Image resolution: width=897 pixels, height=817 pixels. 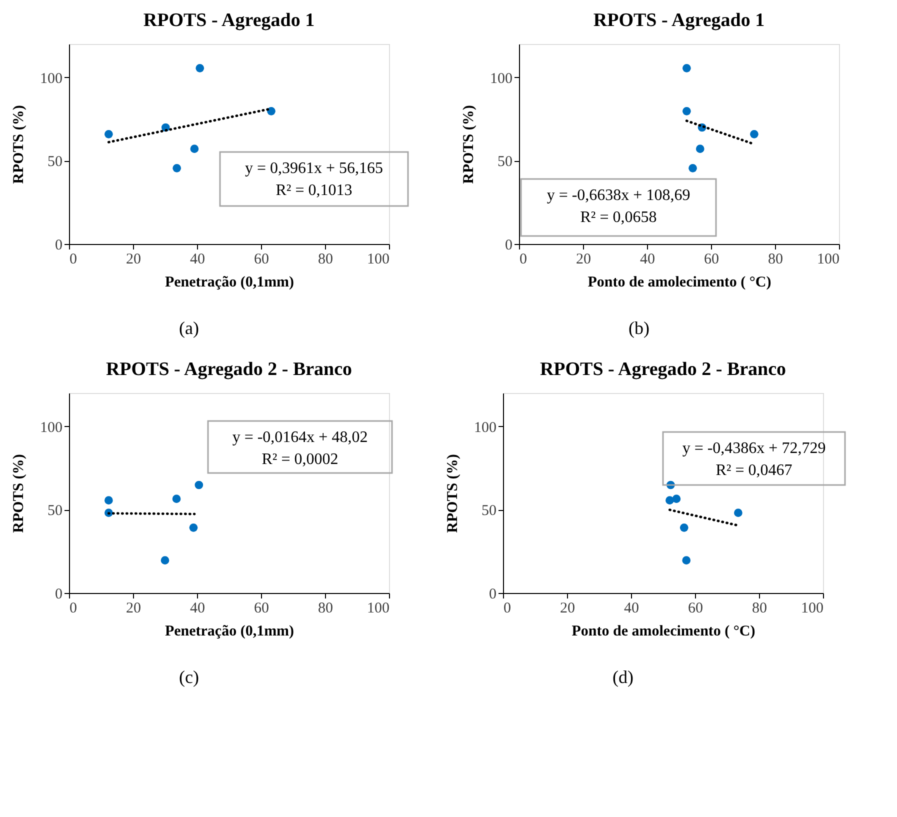 I want to click on annotation: y = -0,4386x + 72,729, so click(x=754, y=448).